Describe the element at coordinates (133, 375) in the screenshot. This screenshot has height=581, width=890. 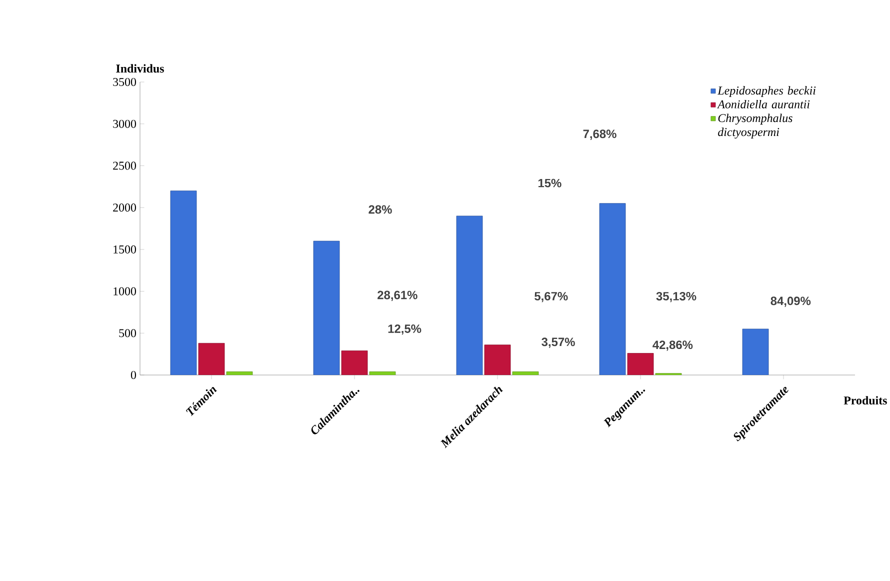
I see `y-tick-label: 0` at that location.